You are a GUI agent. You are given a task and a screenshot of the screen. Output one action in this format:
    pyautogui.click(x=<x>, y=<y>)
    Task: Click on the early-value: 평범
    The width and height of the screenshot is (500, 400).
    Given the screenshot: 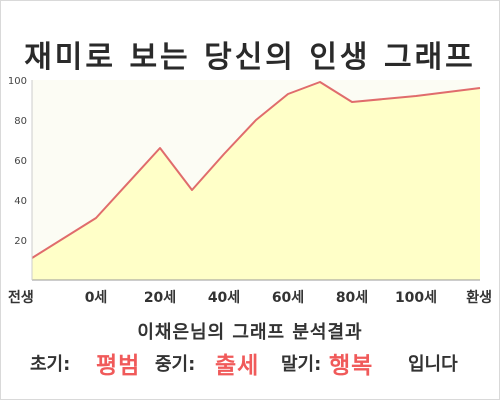 What is the action you would take?
    pyautogui.click(x=118, y=366)
    